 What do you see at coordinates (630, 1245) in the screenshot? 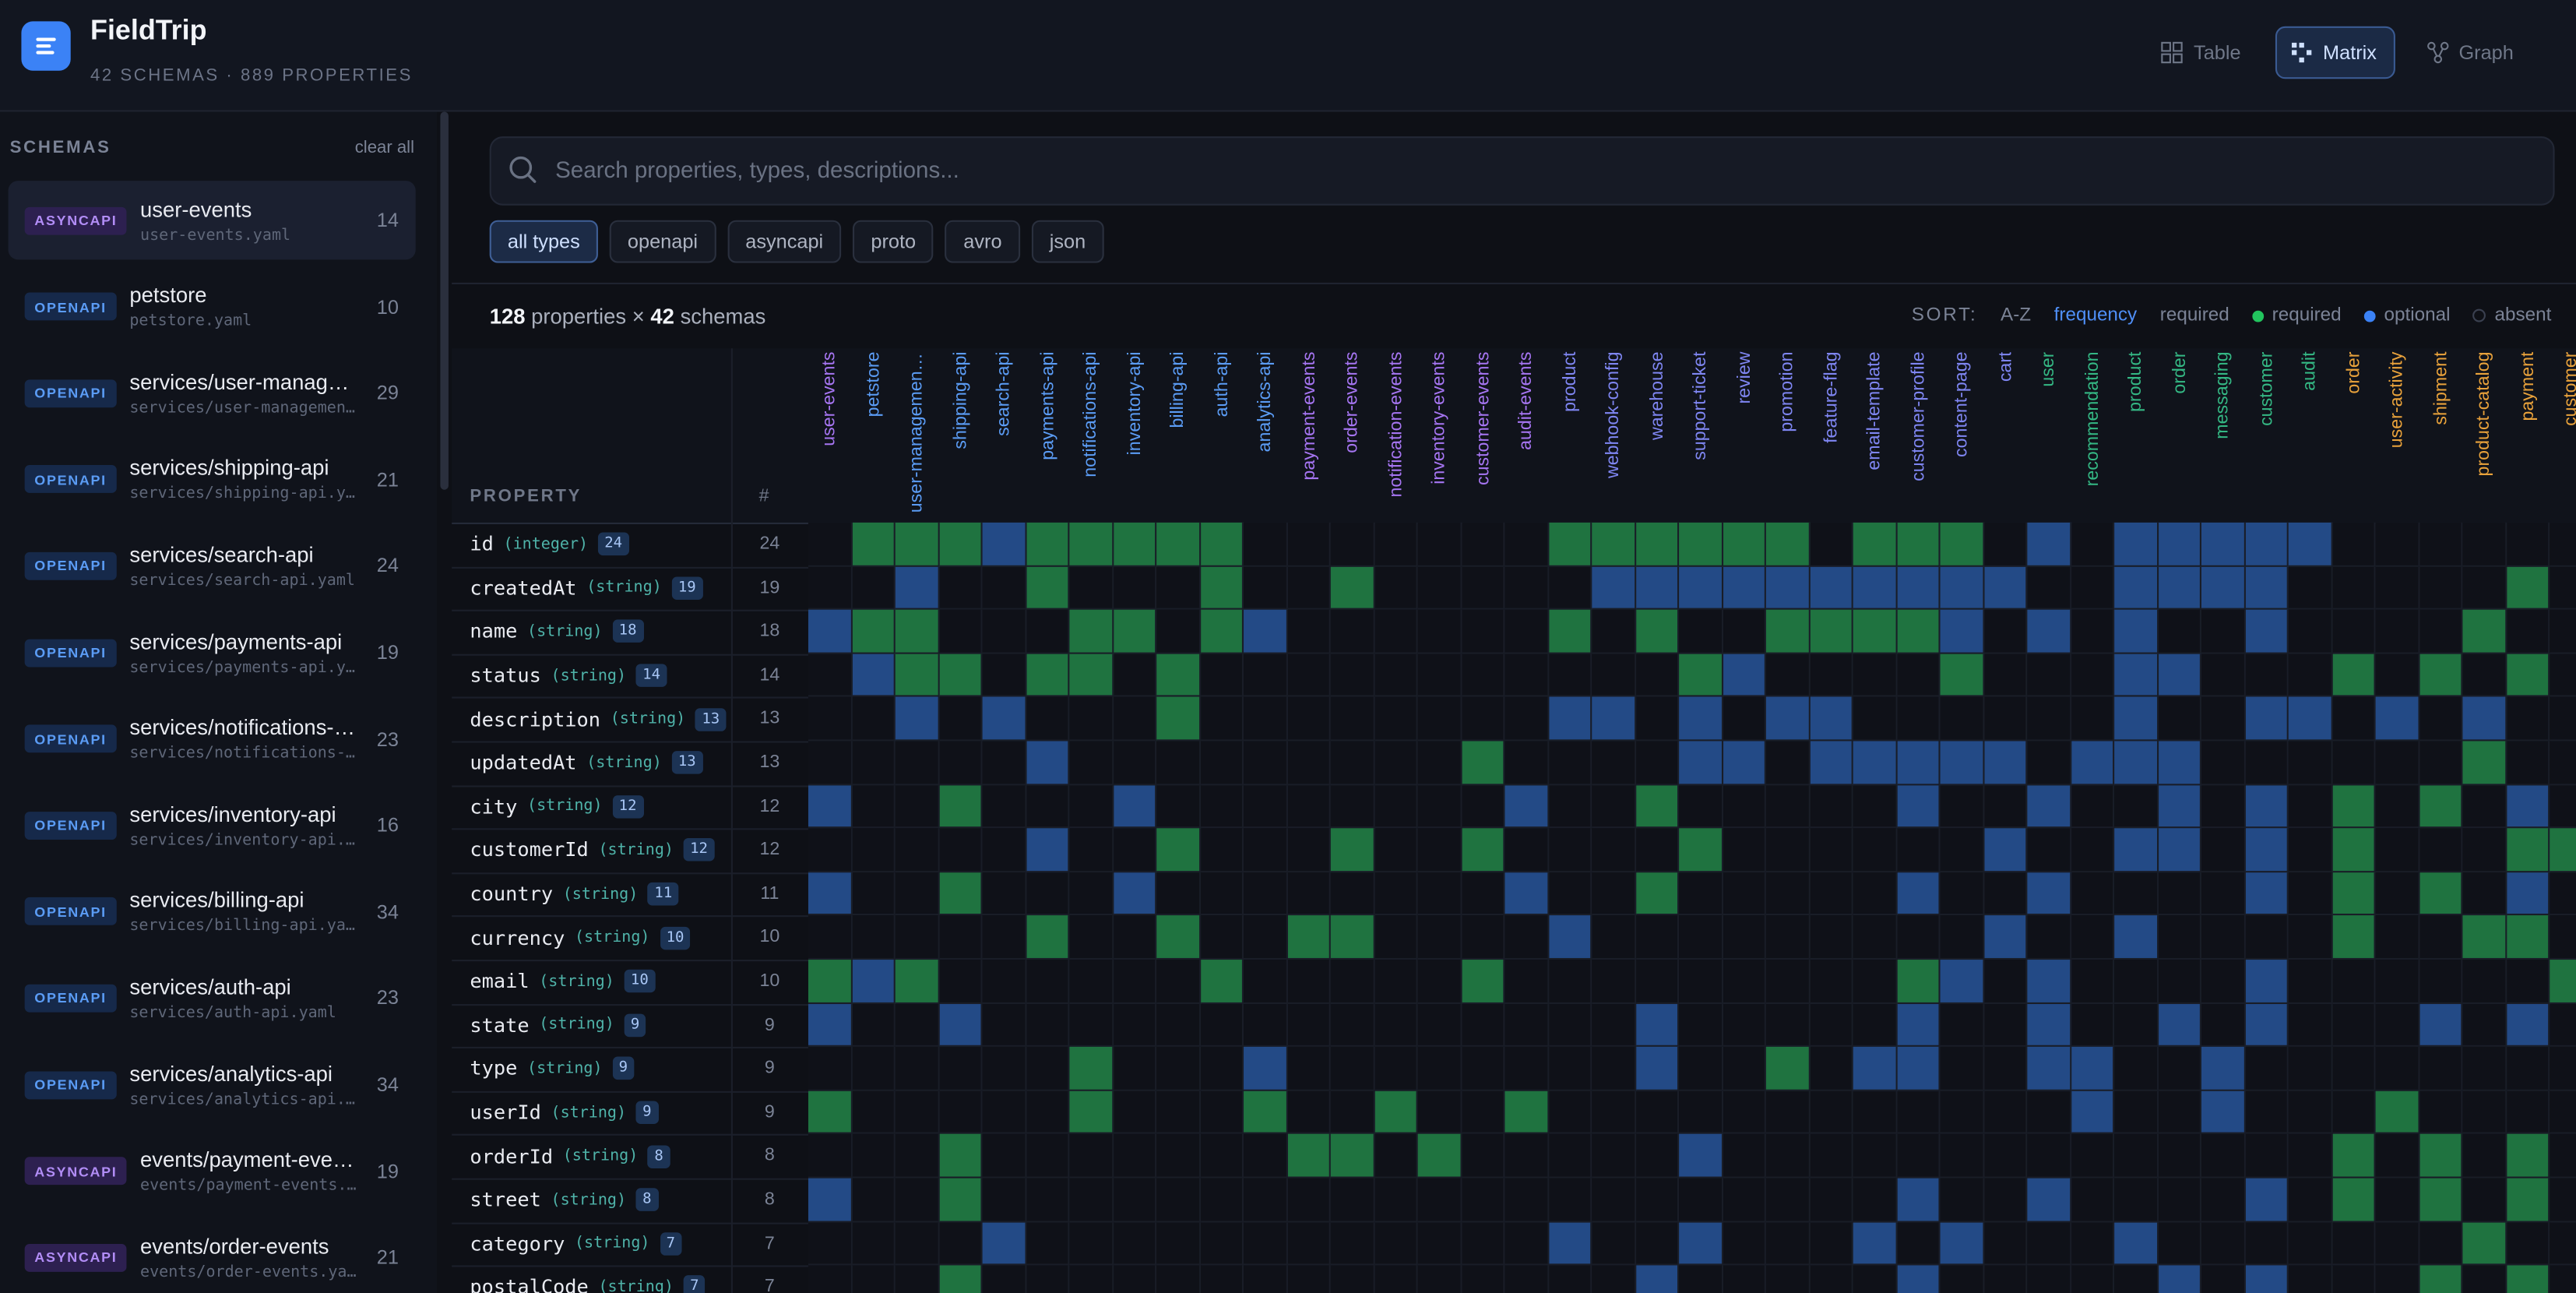
I see `property-row: category (string) 7` at bounding box center [630, 1245].